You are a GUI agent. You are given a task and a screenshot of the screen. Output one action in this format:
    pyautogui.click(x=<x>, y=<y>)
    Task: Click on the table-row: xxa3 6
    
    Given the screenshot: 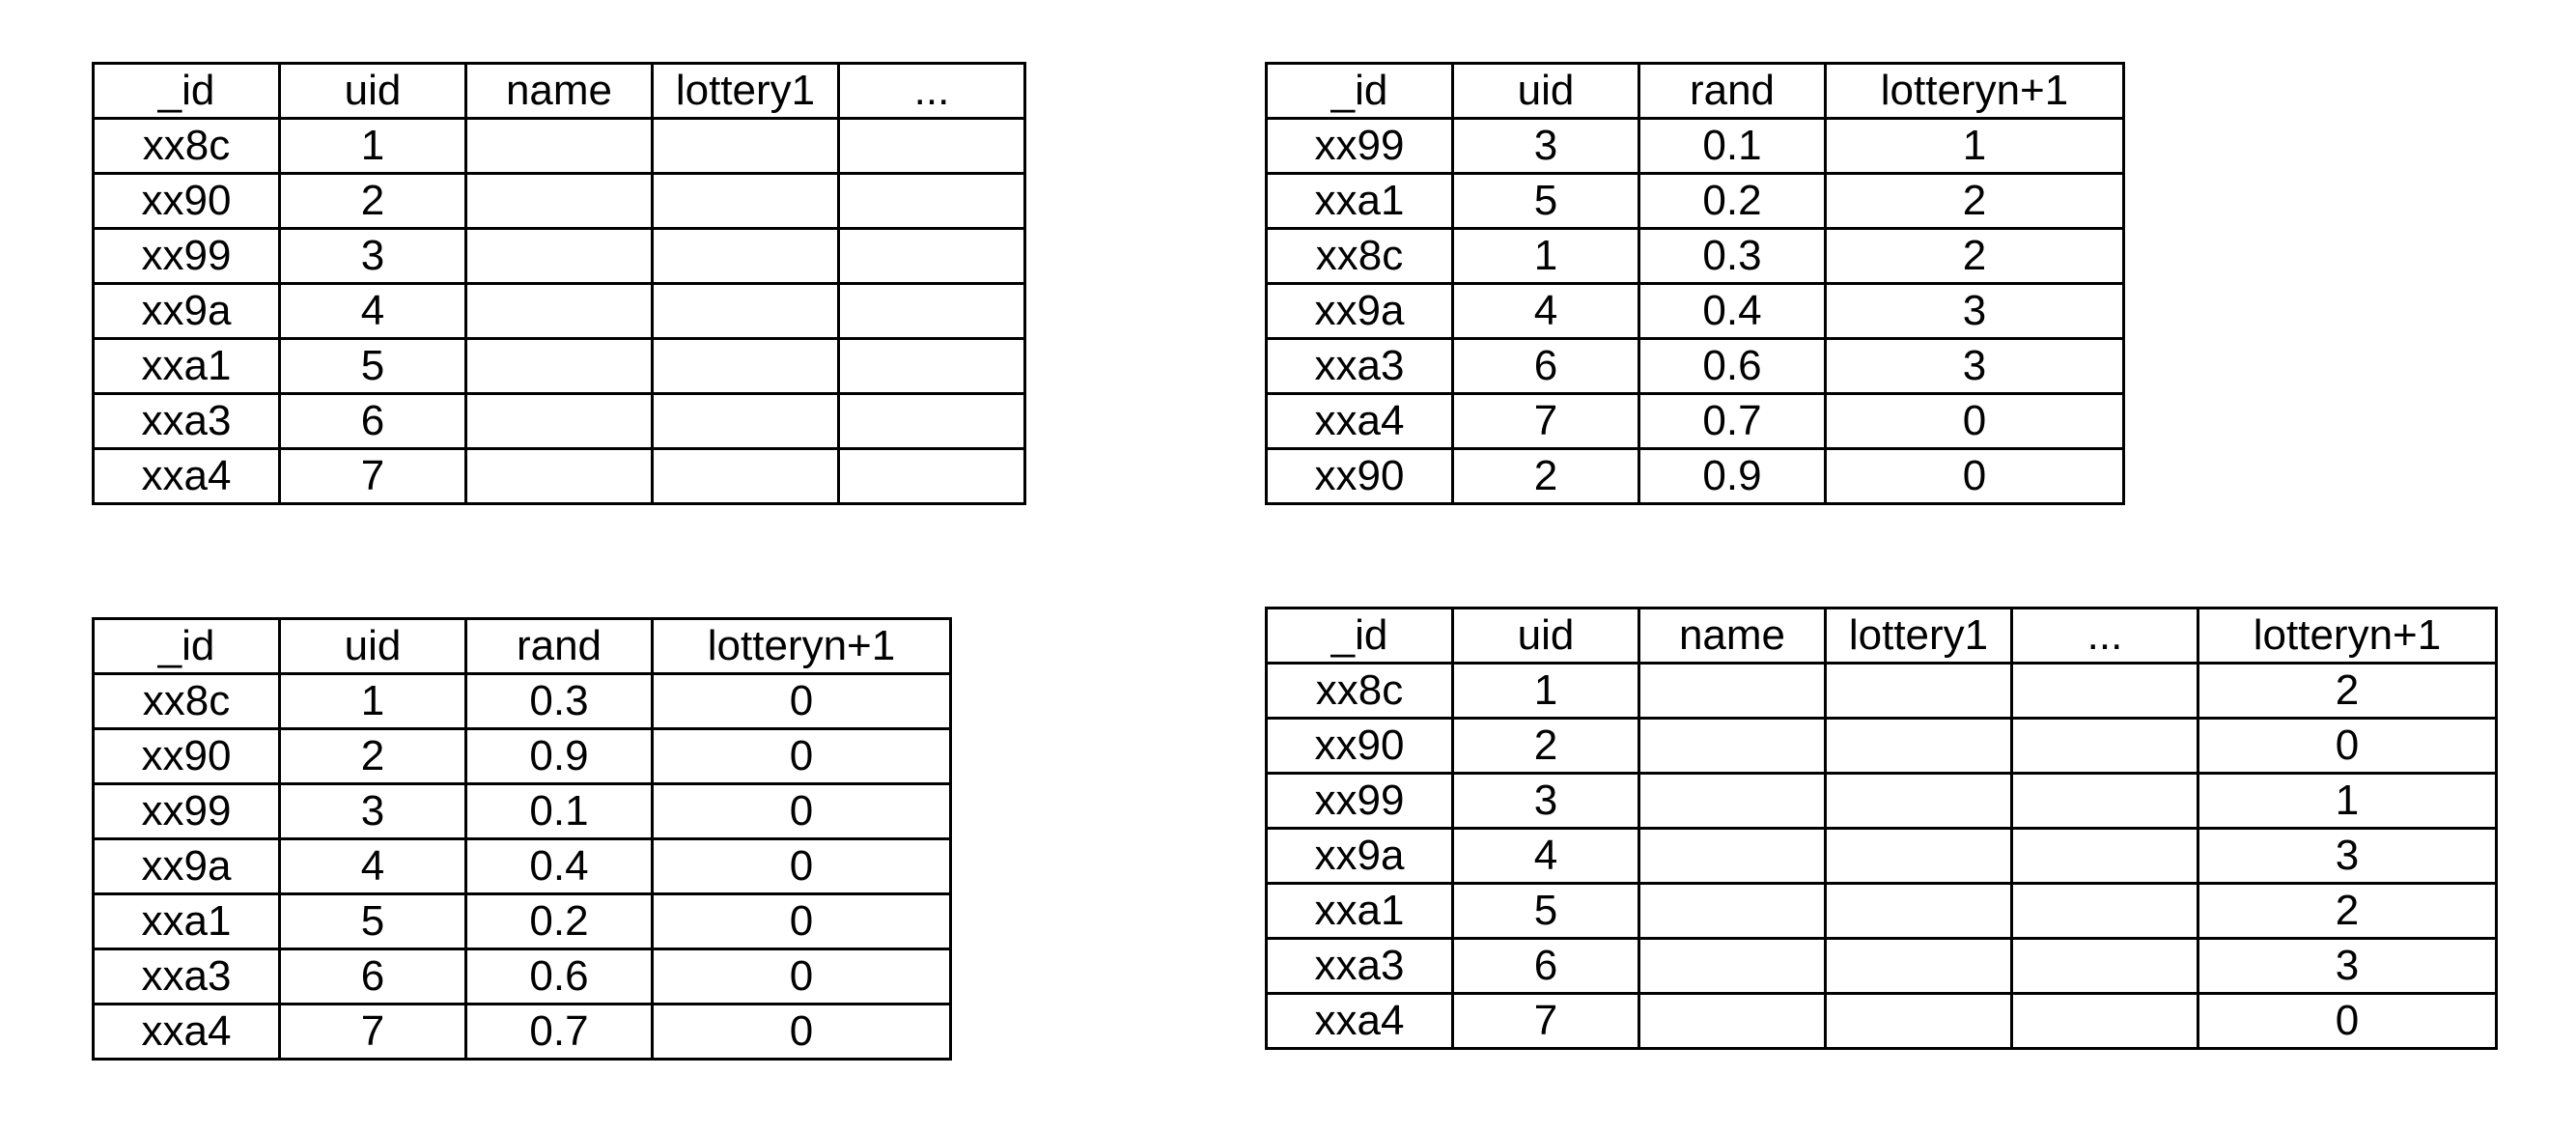 What is the action you would take?
    pyautogui.click(x=559, y=421)
    